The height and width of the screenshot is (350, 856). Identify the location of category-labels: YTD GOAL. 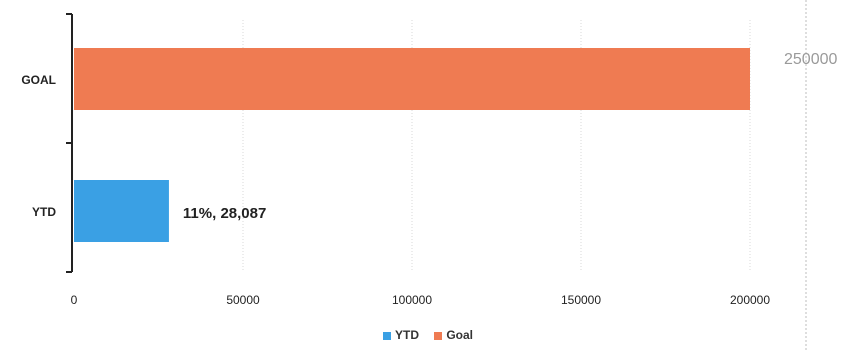
(38, 146).